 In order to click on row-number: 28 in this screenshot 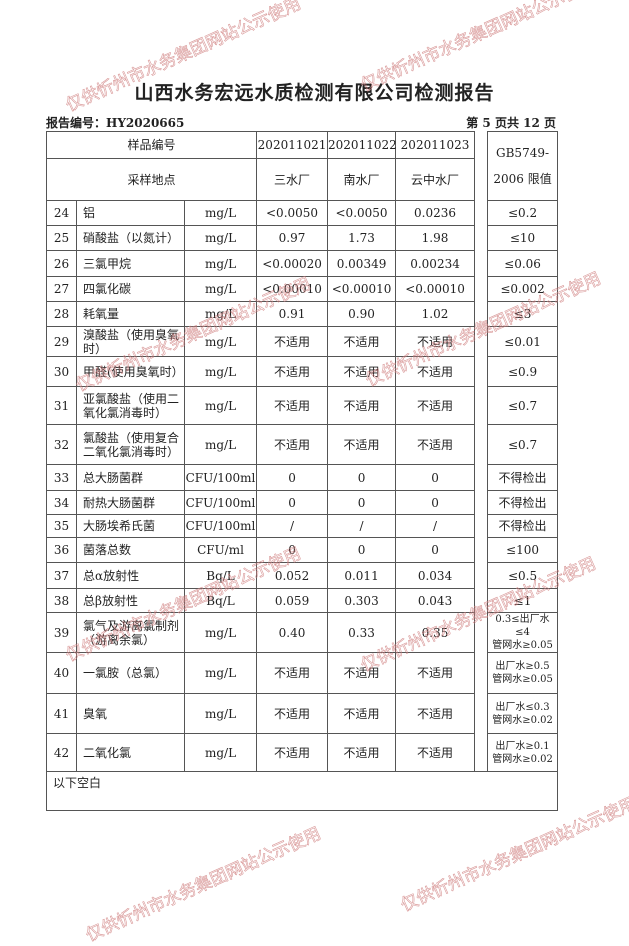, I will do `click(61, 314)`.